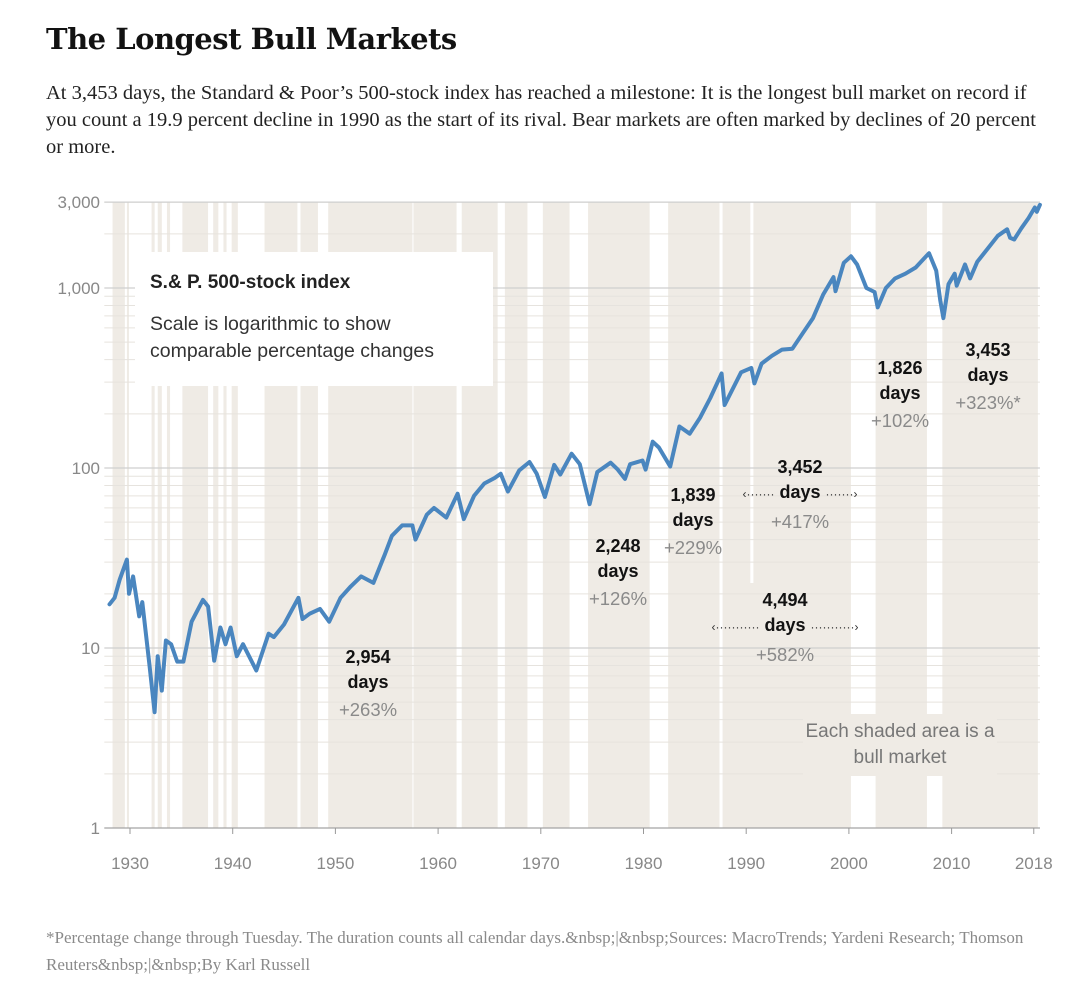 This screenshot has height=998, width=1080. I want to click on annotation-change: +126%, so click(618, 598).